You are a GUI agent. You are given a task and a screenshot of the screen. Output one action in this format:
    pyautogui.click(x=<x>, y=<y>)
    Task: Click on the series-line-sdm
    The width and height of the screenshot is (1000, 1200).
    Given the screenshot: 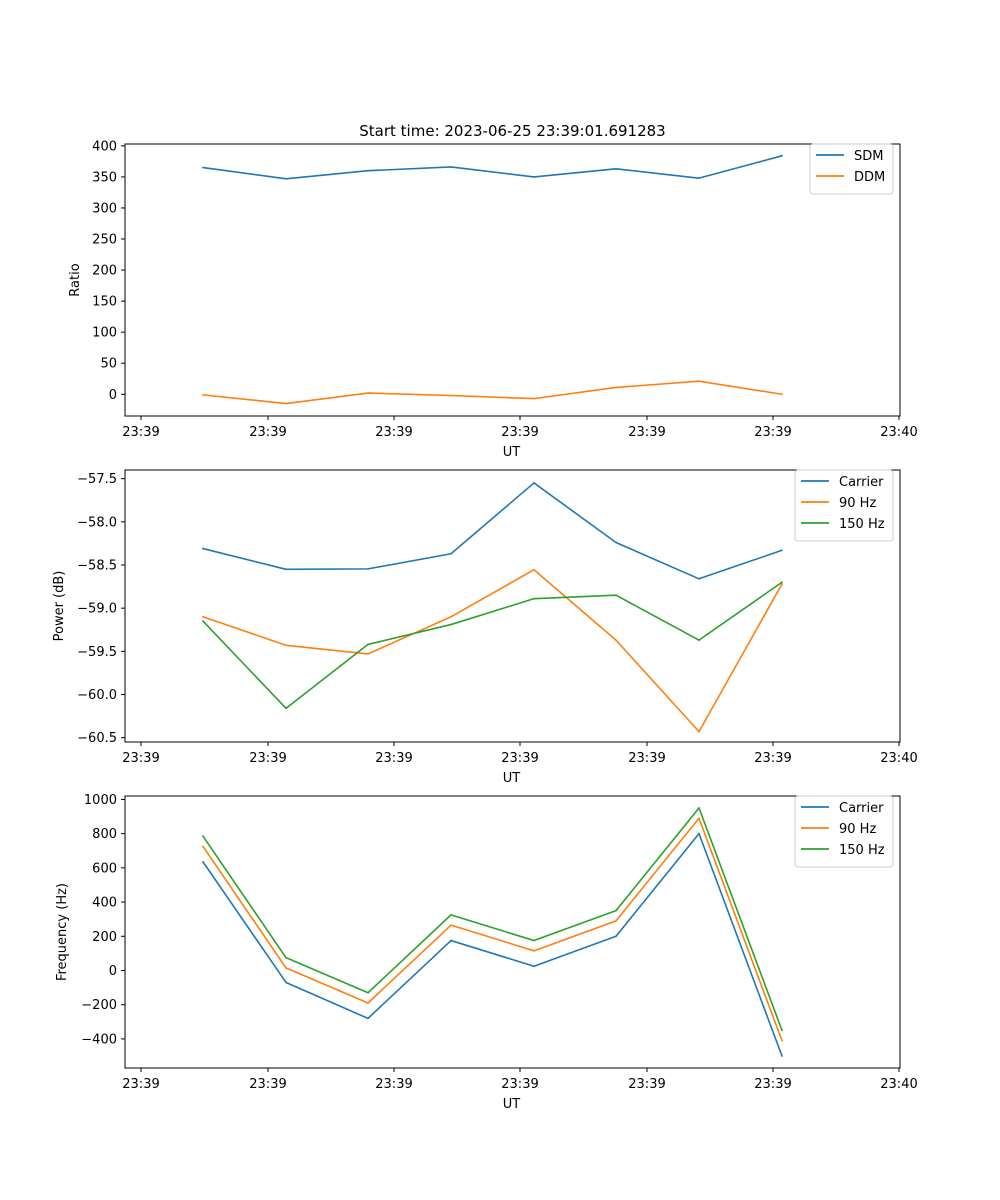 What is the action you would take?
    pyautogui.click(x=492, y=167)
    